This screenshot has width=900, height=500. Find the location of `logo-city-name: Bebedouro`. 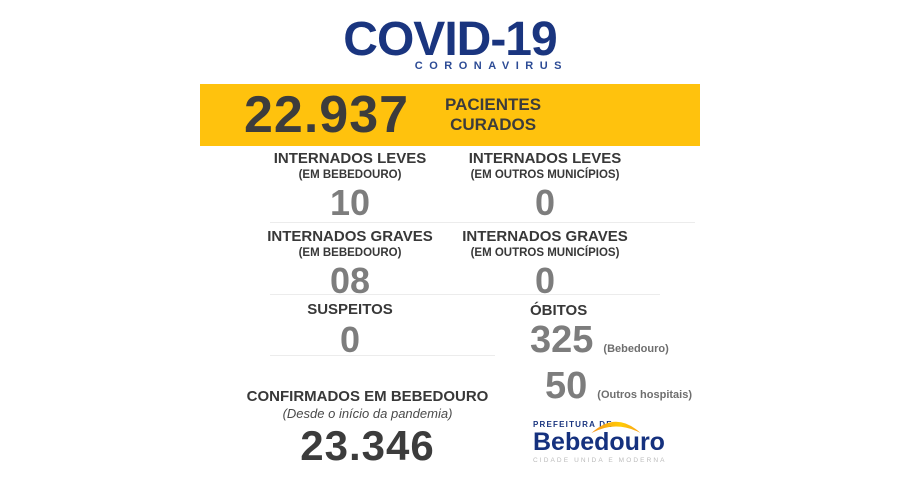

logo-city-name: Bebedouro is located at coordinates (599, 442).